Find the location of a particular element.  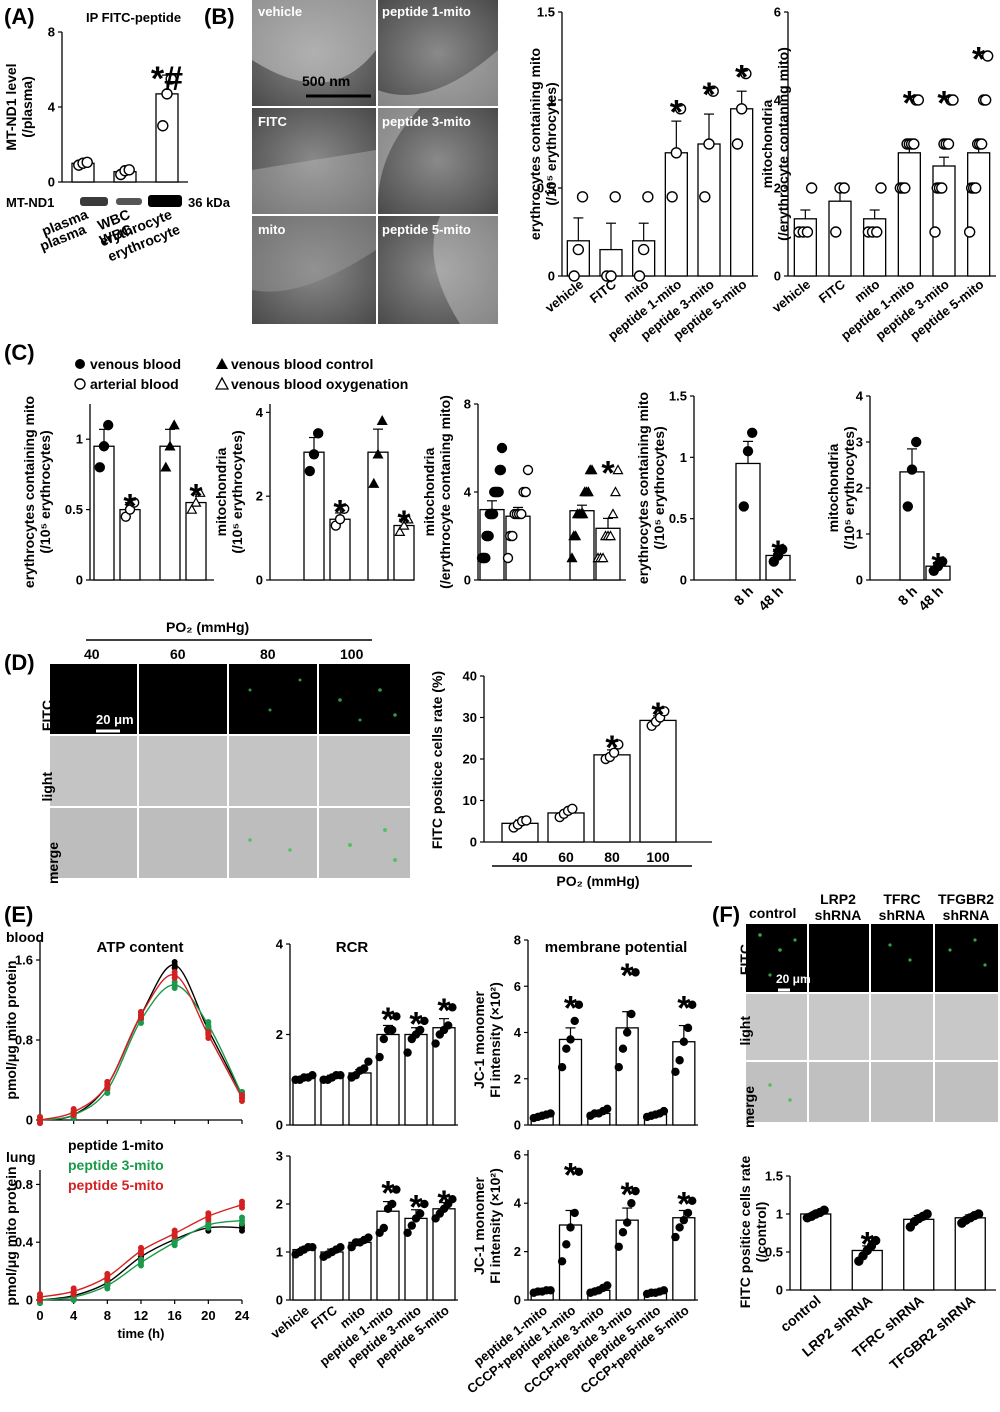

y-tick-label: 1.6 is located at coordinates (24, 960).